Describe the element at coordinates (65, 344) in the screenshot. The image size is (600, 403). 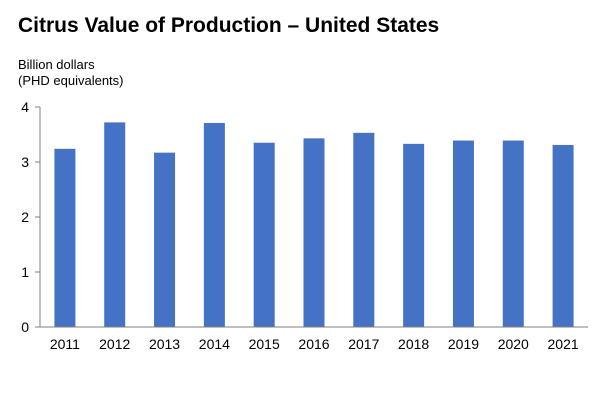
I see `x-tick-label: 2011` at that location.